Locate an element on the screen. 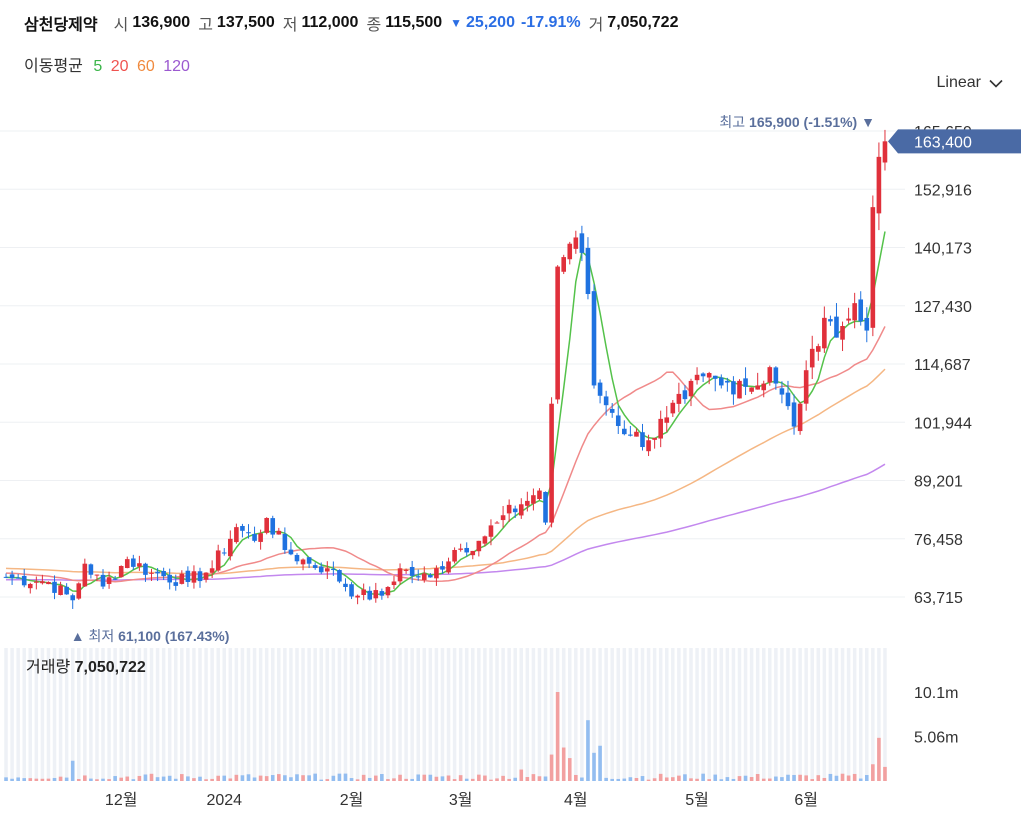 The width and height of the screenshot is (1021, 817). low-label: 저 is located at coordinates (290, 25).